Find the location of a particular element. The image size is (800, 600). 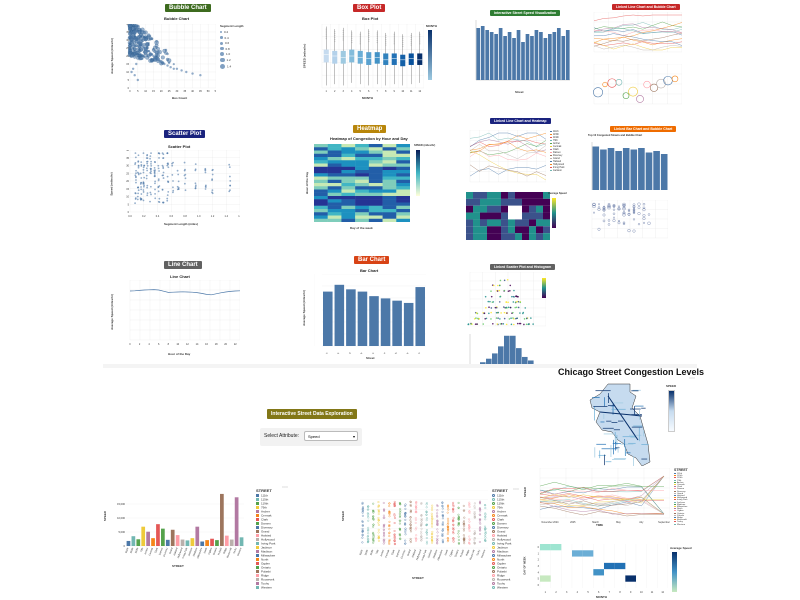

strip-legend-item: Jackson is located at coordinates (501, 547).